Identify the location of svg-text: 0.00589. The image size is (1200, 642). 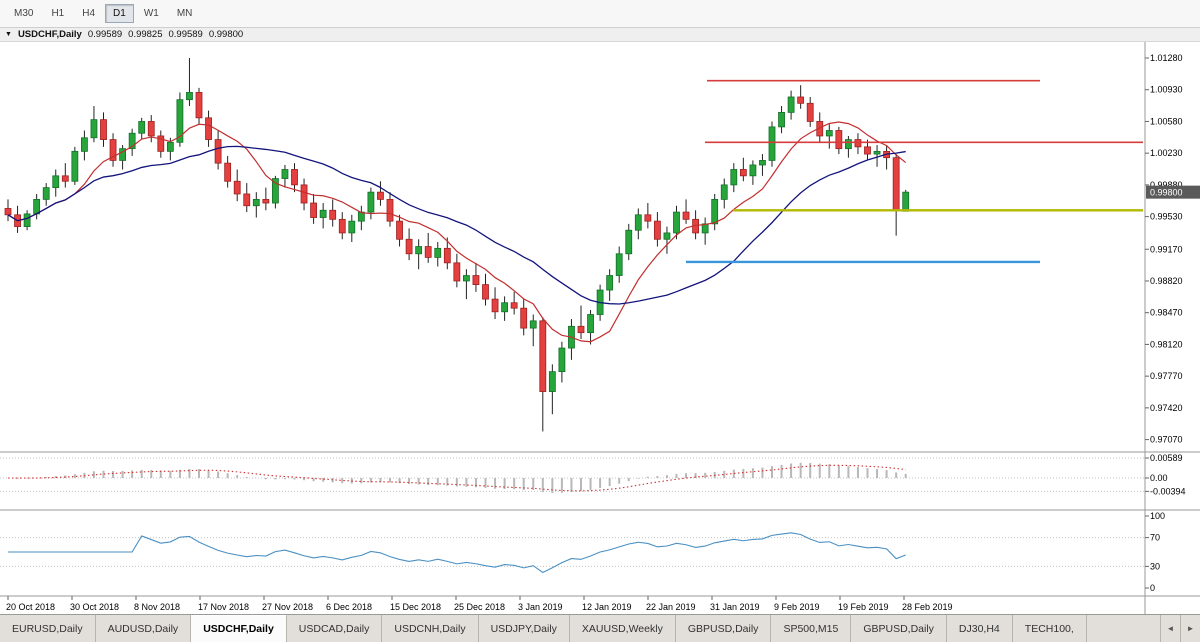
(1166, 458).